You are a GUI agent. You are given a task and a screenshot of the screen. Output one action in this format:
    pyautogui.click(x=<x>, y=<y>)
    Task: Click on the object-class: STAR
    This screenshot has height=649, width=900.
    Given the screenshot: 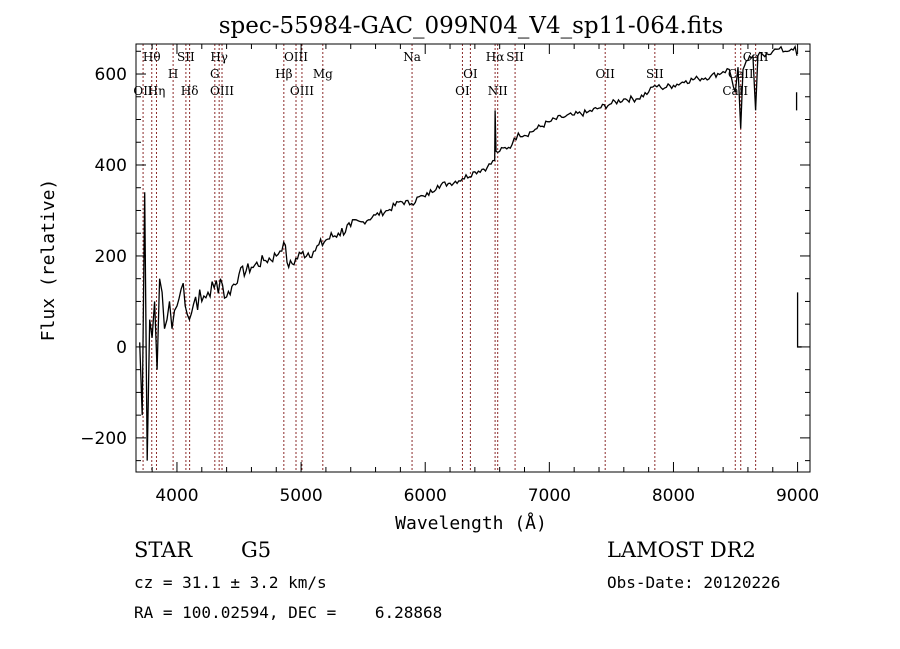 What is the action you would take?
    pyautogui.click(x=163, y=550)
    